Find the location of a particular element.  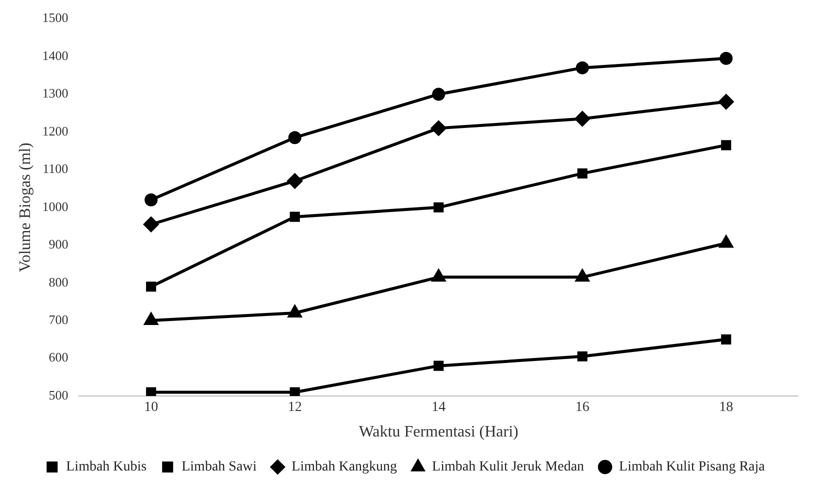

legend-label: Limbah Kulit Jeruk Medan is located at coordinates (508, 467).